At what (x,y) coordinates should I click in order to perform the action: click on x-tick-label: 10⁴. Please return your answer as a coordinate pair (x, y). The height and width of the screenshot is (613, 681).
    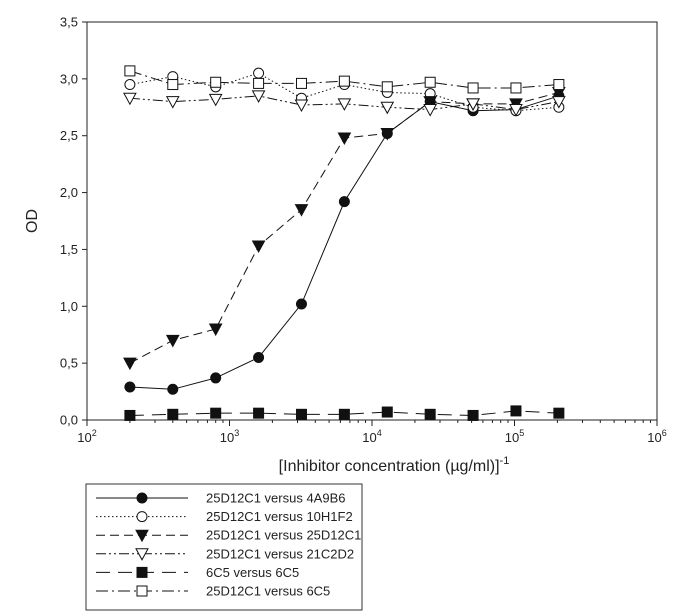
    Looking at the image, I should click on (371, 436).